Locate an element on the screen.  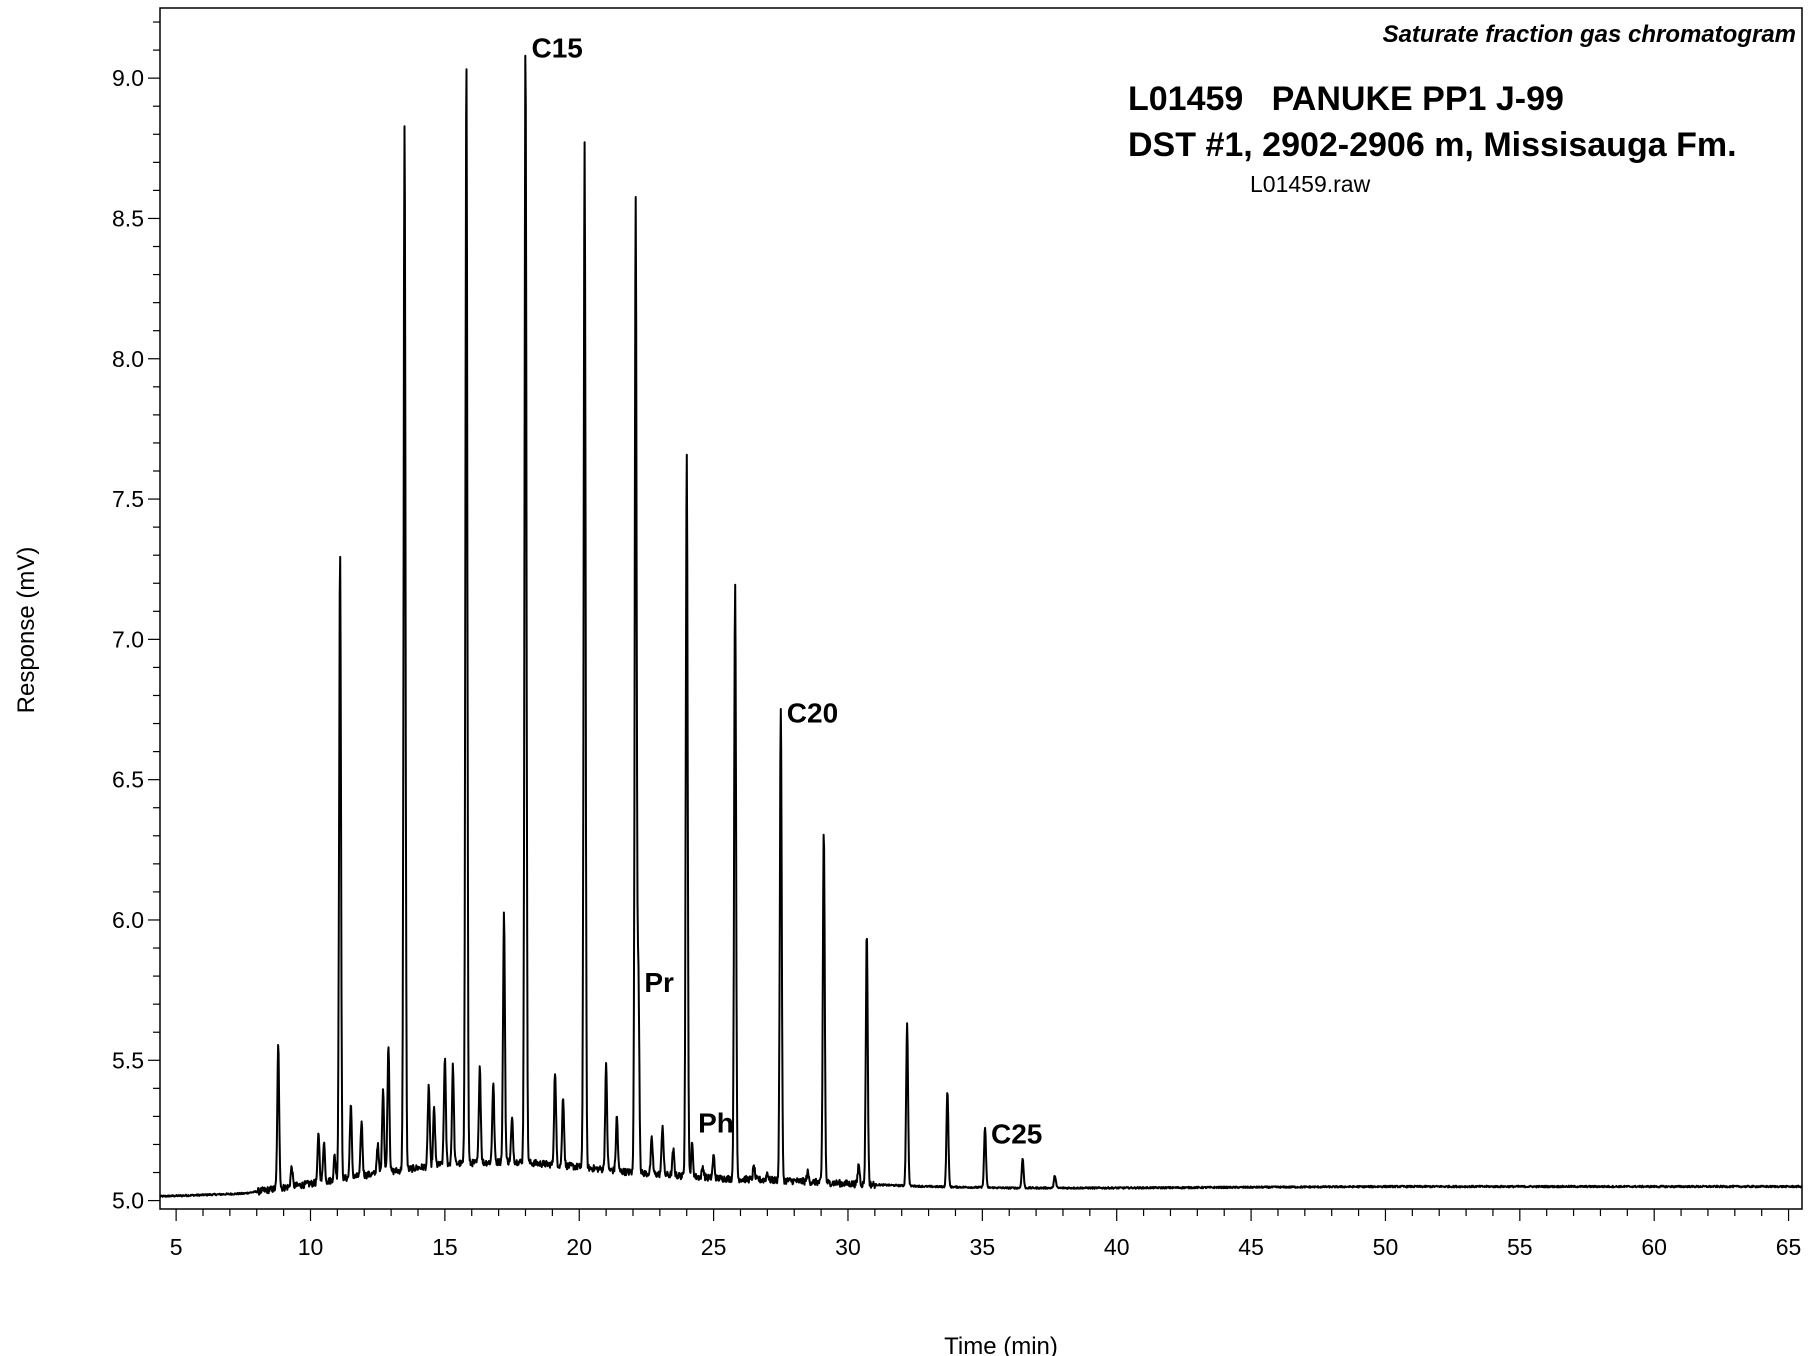
x-tick-label: 50 is located at coordinates (1386, 1247).